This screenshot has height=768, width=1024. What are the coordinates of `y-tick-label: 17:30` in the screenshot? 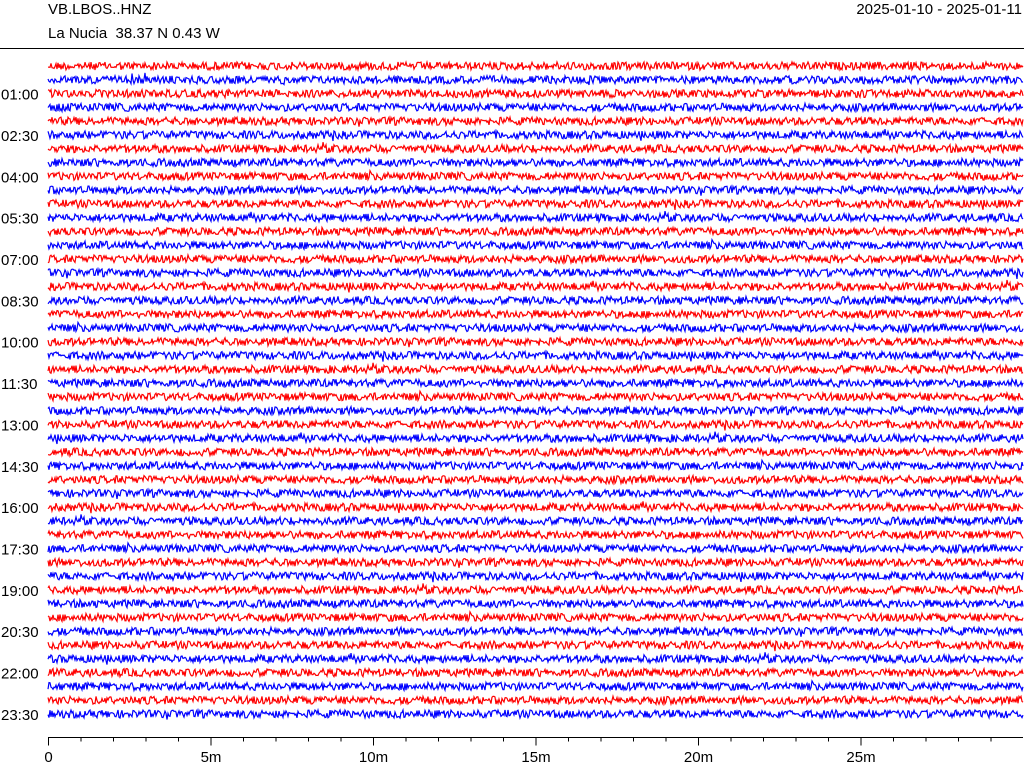 It's located at (20, 550).